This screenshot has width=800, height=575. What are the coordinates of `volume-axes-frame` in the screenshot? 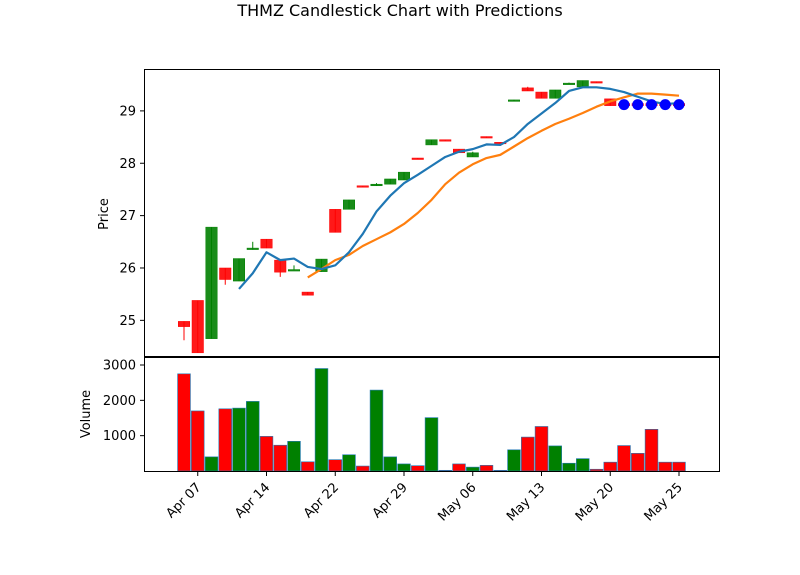 It's located at (432, 414).